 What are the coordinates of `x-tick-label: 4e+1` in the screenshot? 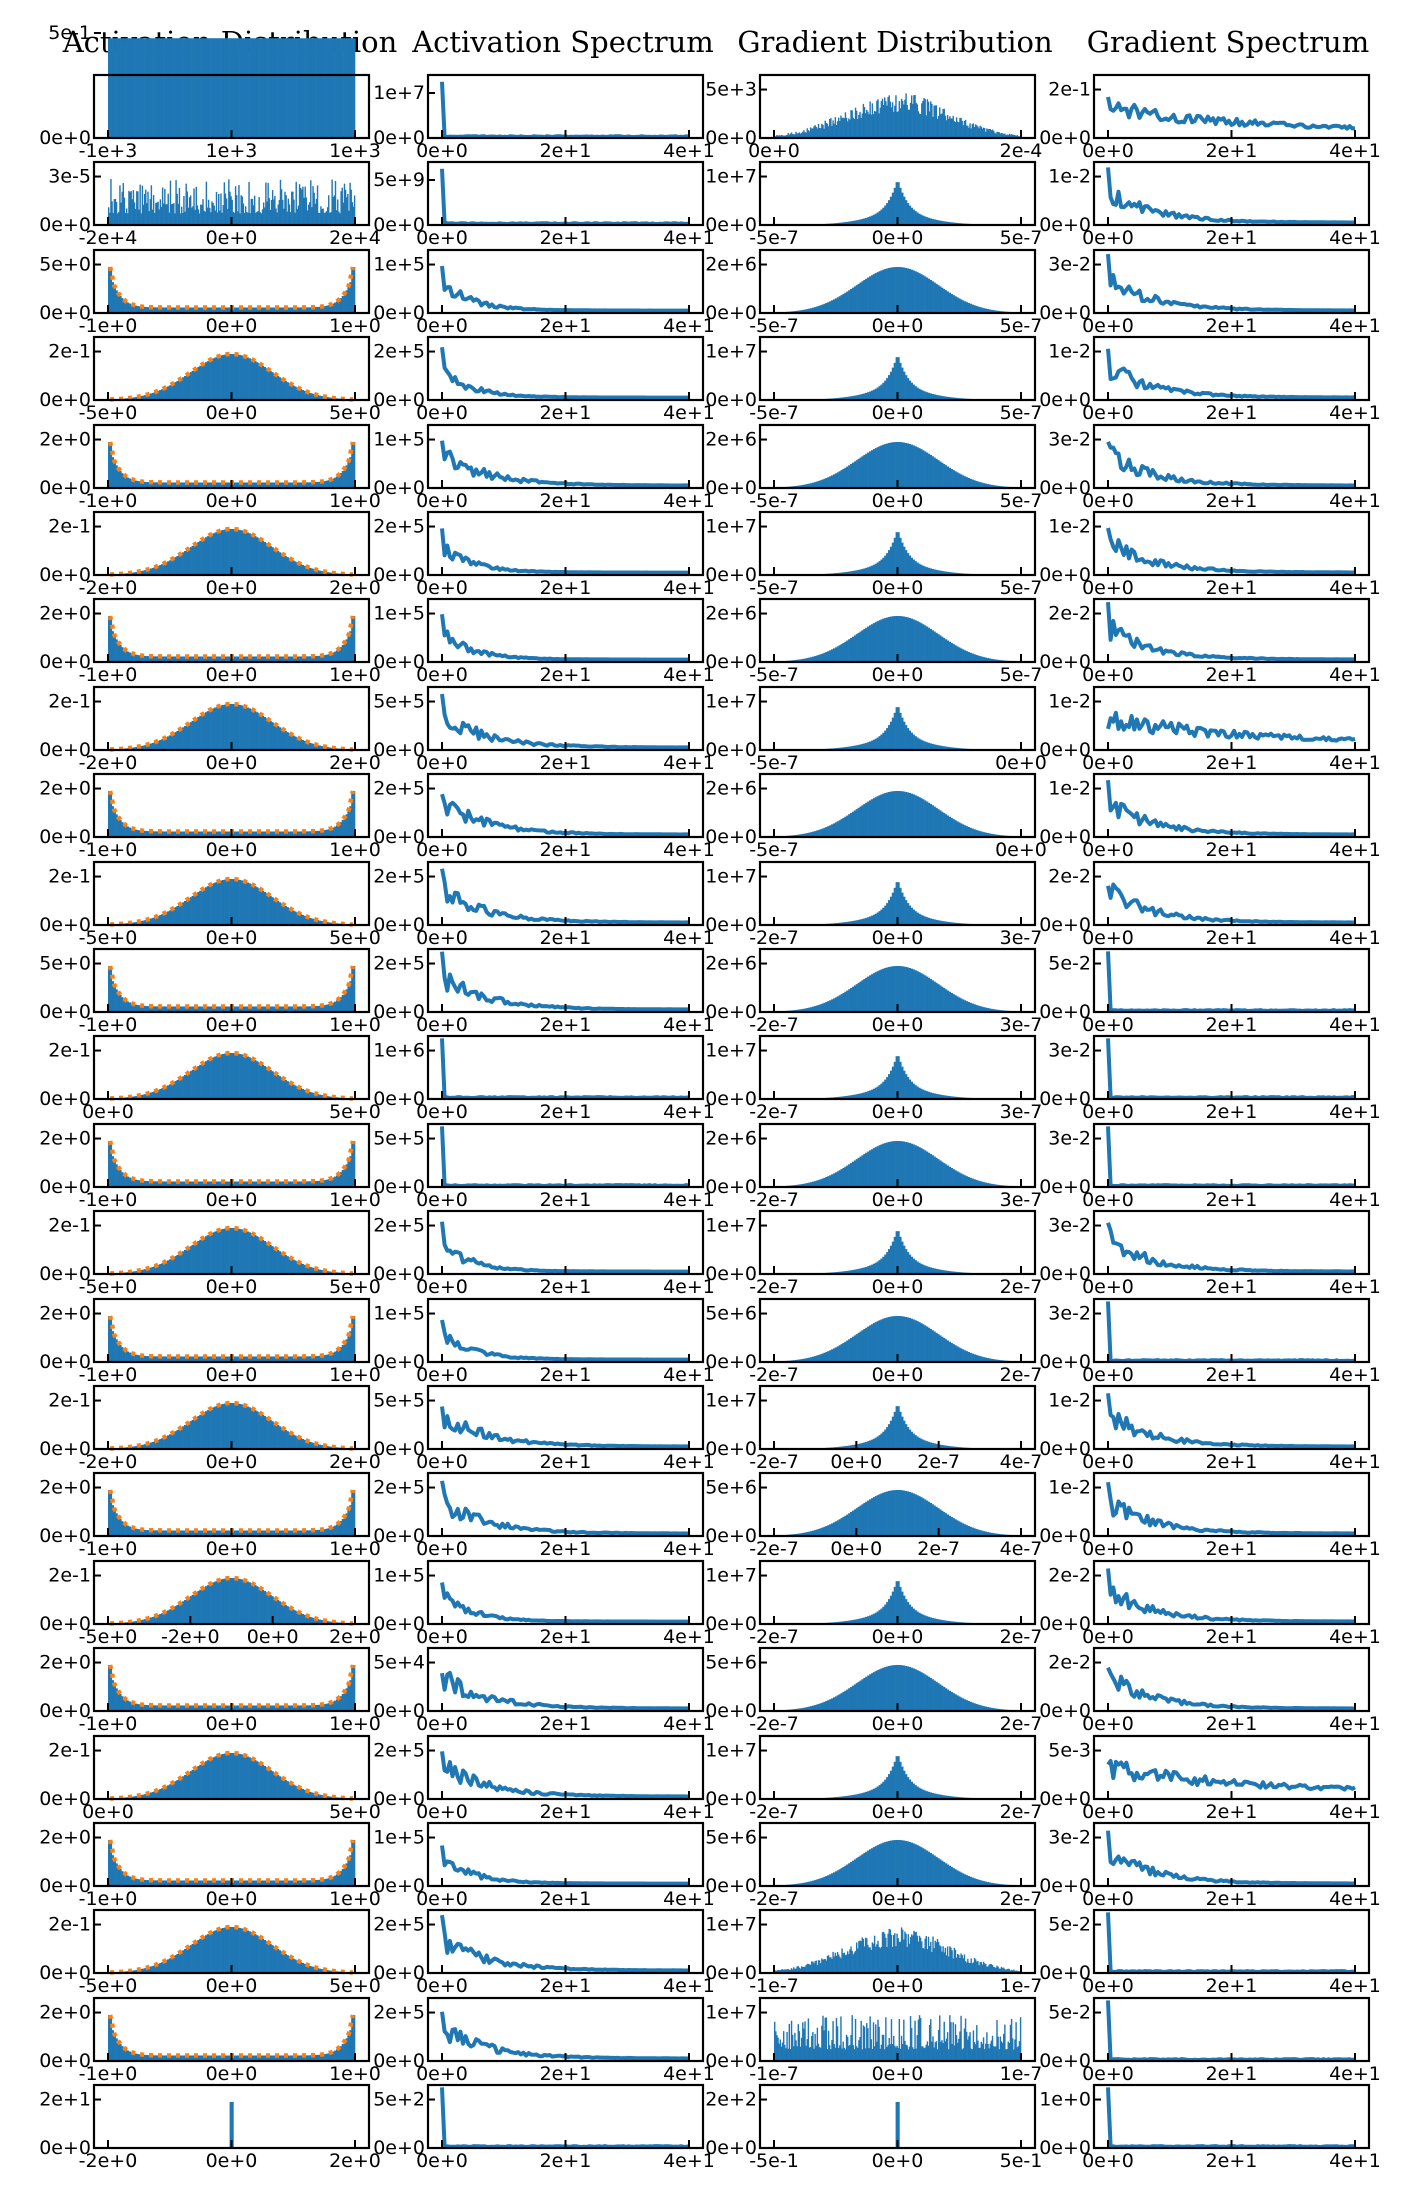 It's located at (689, 1025).